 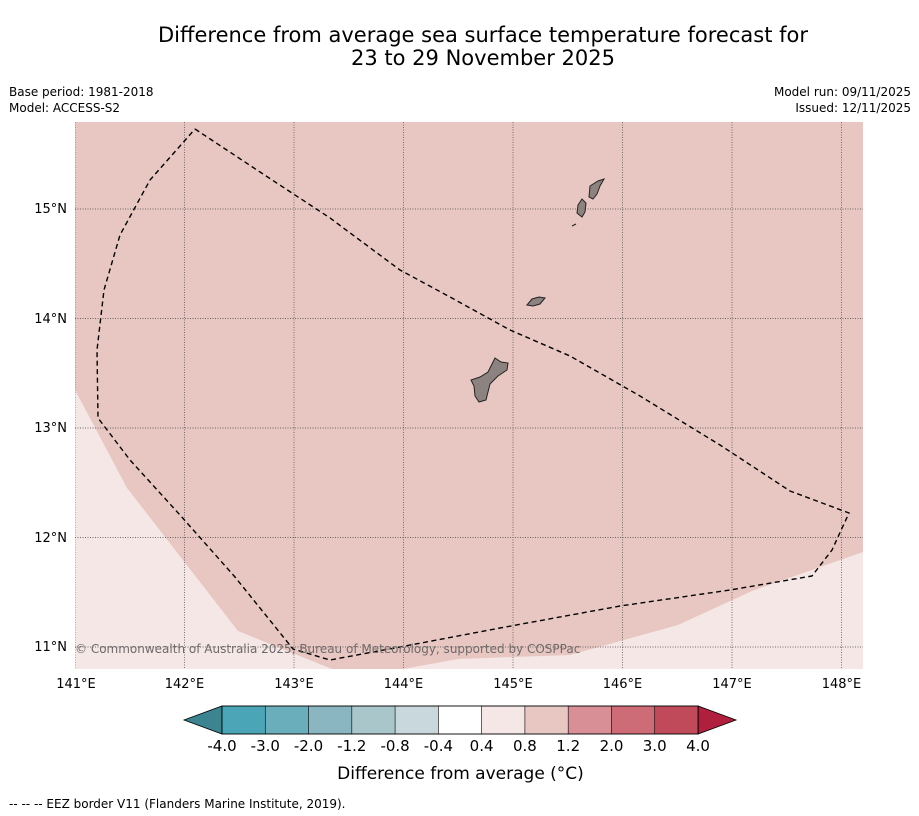 What do you see at coordinates (538, 290) in the screenshot?
I see `islands` at bounding box center [538, 290].